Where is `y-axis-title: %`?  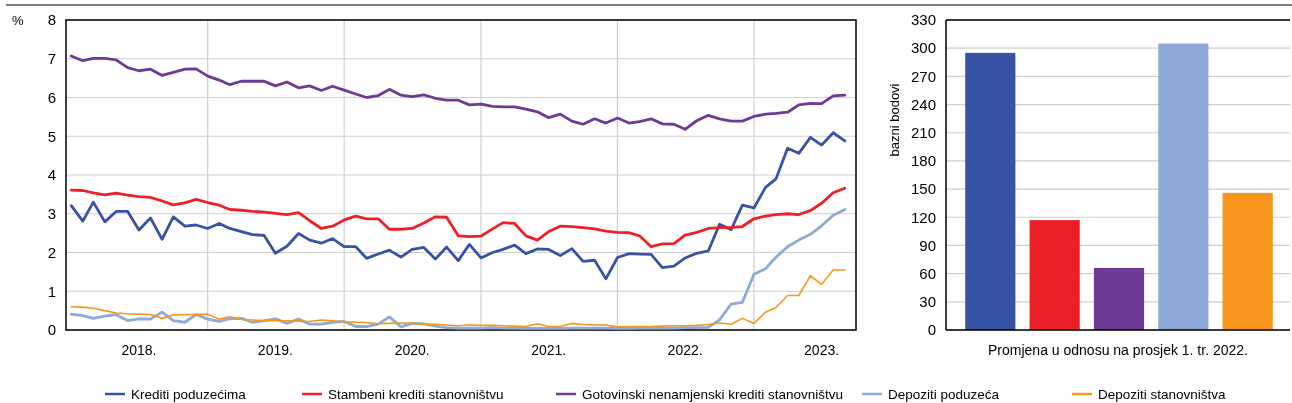 y-axis-title: % is located at coordinates (18, 20).